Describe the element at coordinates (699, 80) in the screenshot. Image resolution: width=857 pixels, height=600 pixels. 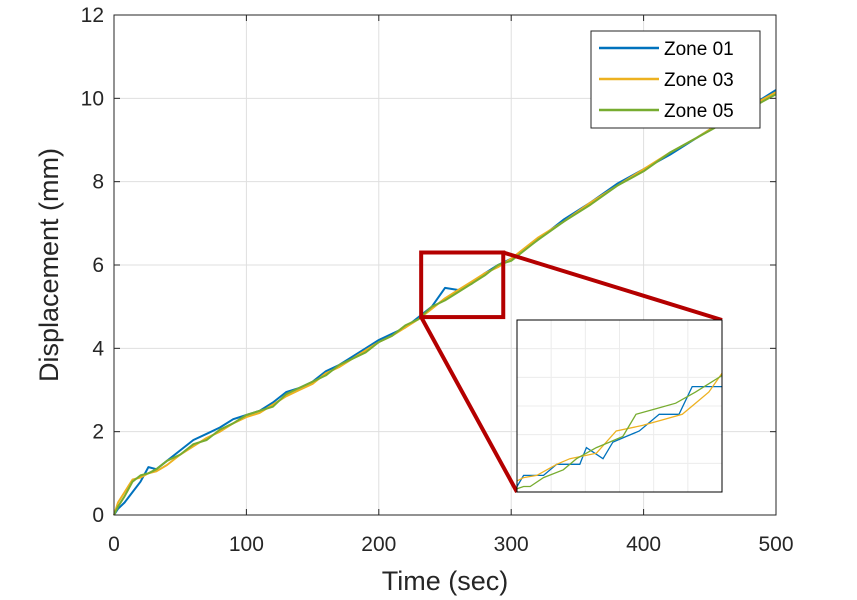
I see `legend-label: Zone 03` at that location.